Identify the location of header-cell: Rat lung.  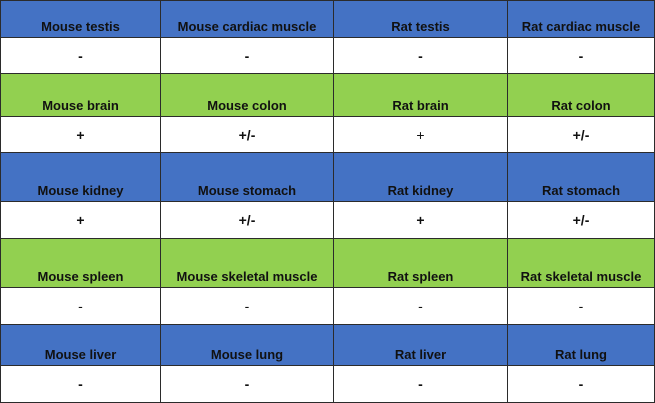
(581, 345).